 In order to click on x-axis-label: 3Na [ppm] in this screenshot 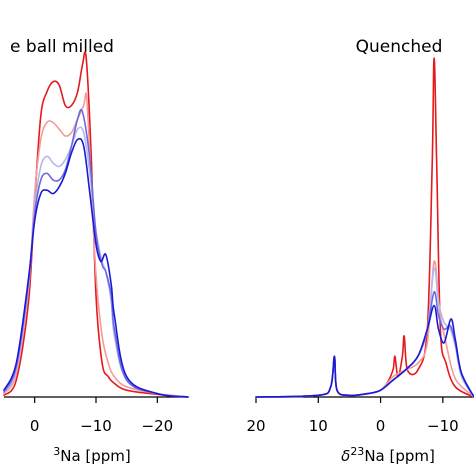, I will do `click(92, 455)`.